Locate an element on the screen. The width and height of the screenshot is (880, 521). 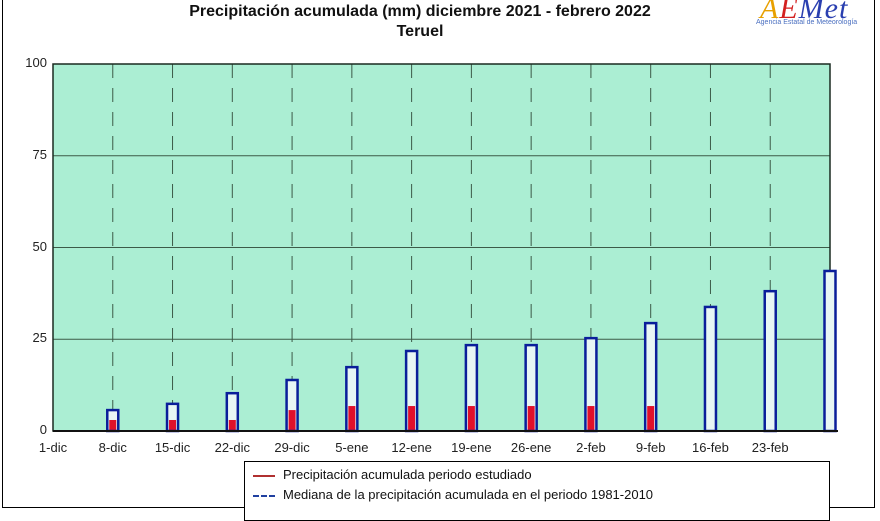
x-tick-label: 1-dic is located at coordinates (53, 447).